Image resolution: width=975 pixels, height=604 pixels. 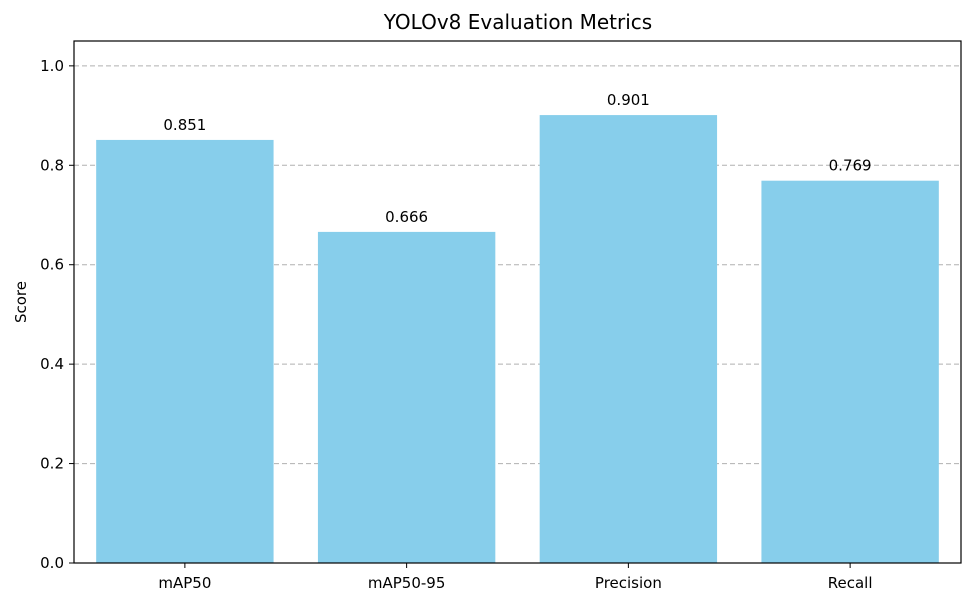 I want to click on x-tick-label: Precision, so click(x=628, y=583).